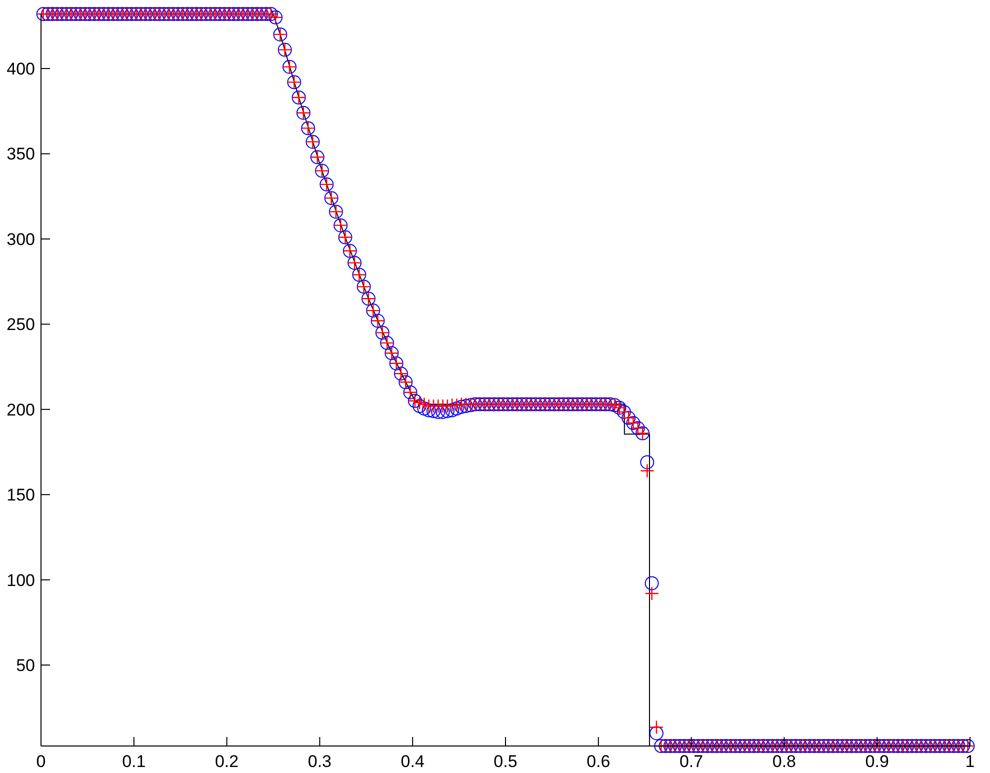  Describe the element at coordinates (320, 761) in the screenshot. I see `x-tick-label: 0.3` at that location.